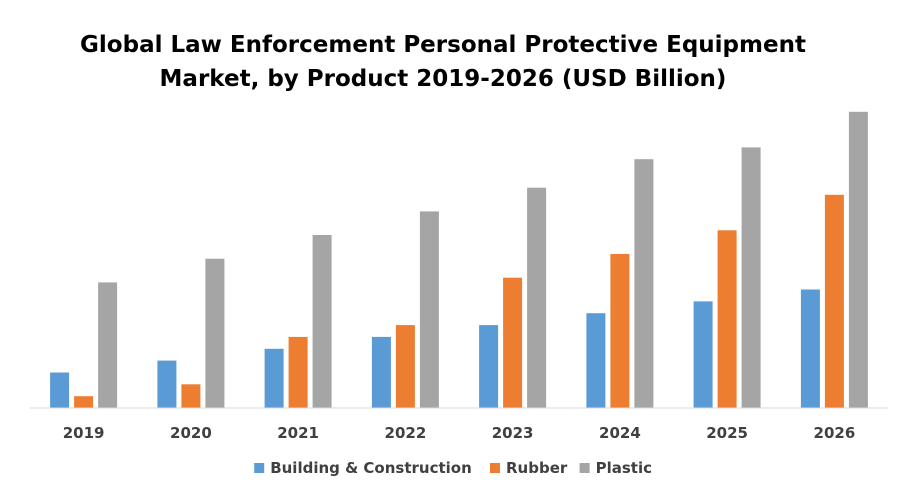 This screenshot has width=910, height=504. I want to click on x-tick-label-2023: 2023, so click(513, 433).